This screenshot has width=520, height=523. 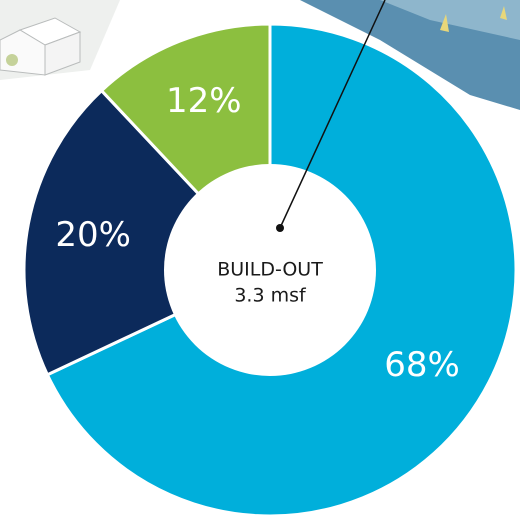 I want to click on illustration-tree, so click(x=12, y=60).